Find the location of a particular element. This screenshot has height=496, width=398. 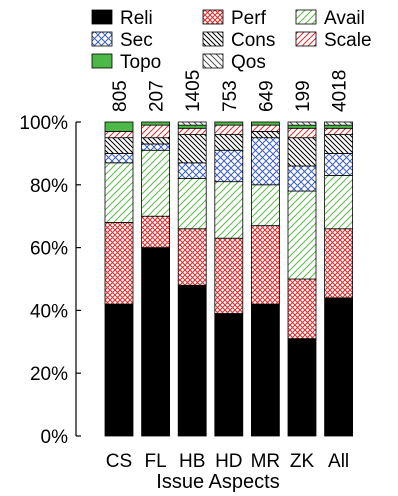

legend-item-qos: Qos is located at coordinates (234, 62).